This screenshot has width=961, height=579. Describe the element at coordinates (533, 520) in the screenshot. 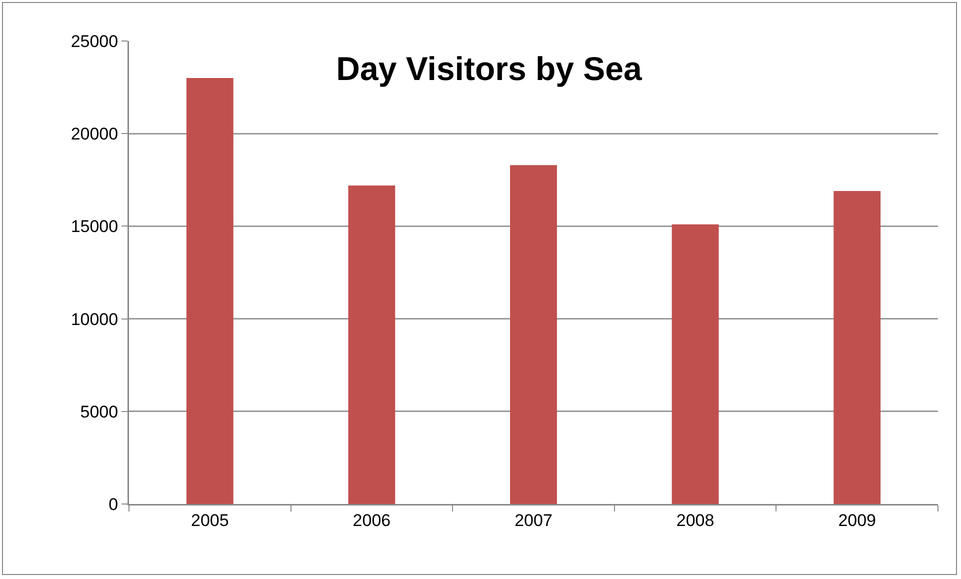

I see `x-tick-label: 2007` at that location.